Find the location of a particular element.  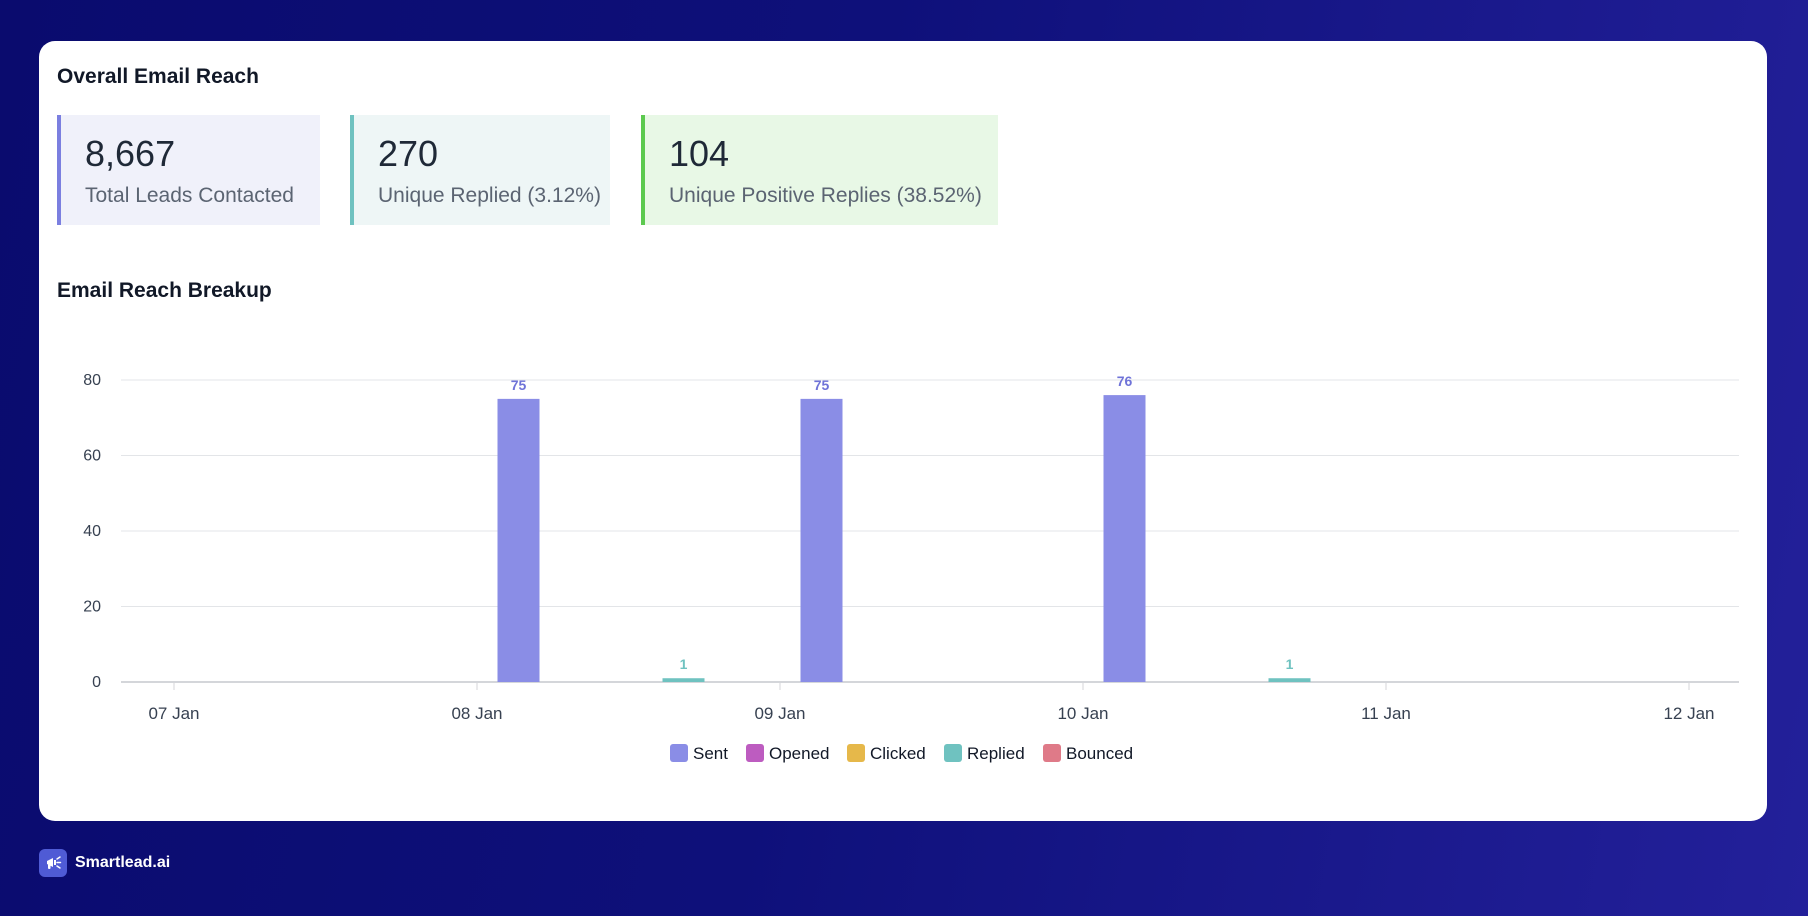

email-reach-breakup-title: Email Reach Breakup is located at coordinates (164, 290).